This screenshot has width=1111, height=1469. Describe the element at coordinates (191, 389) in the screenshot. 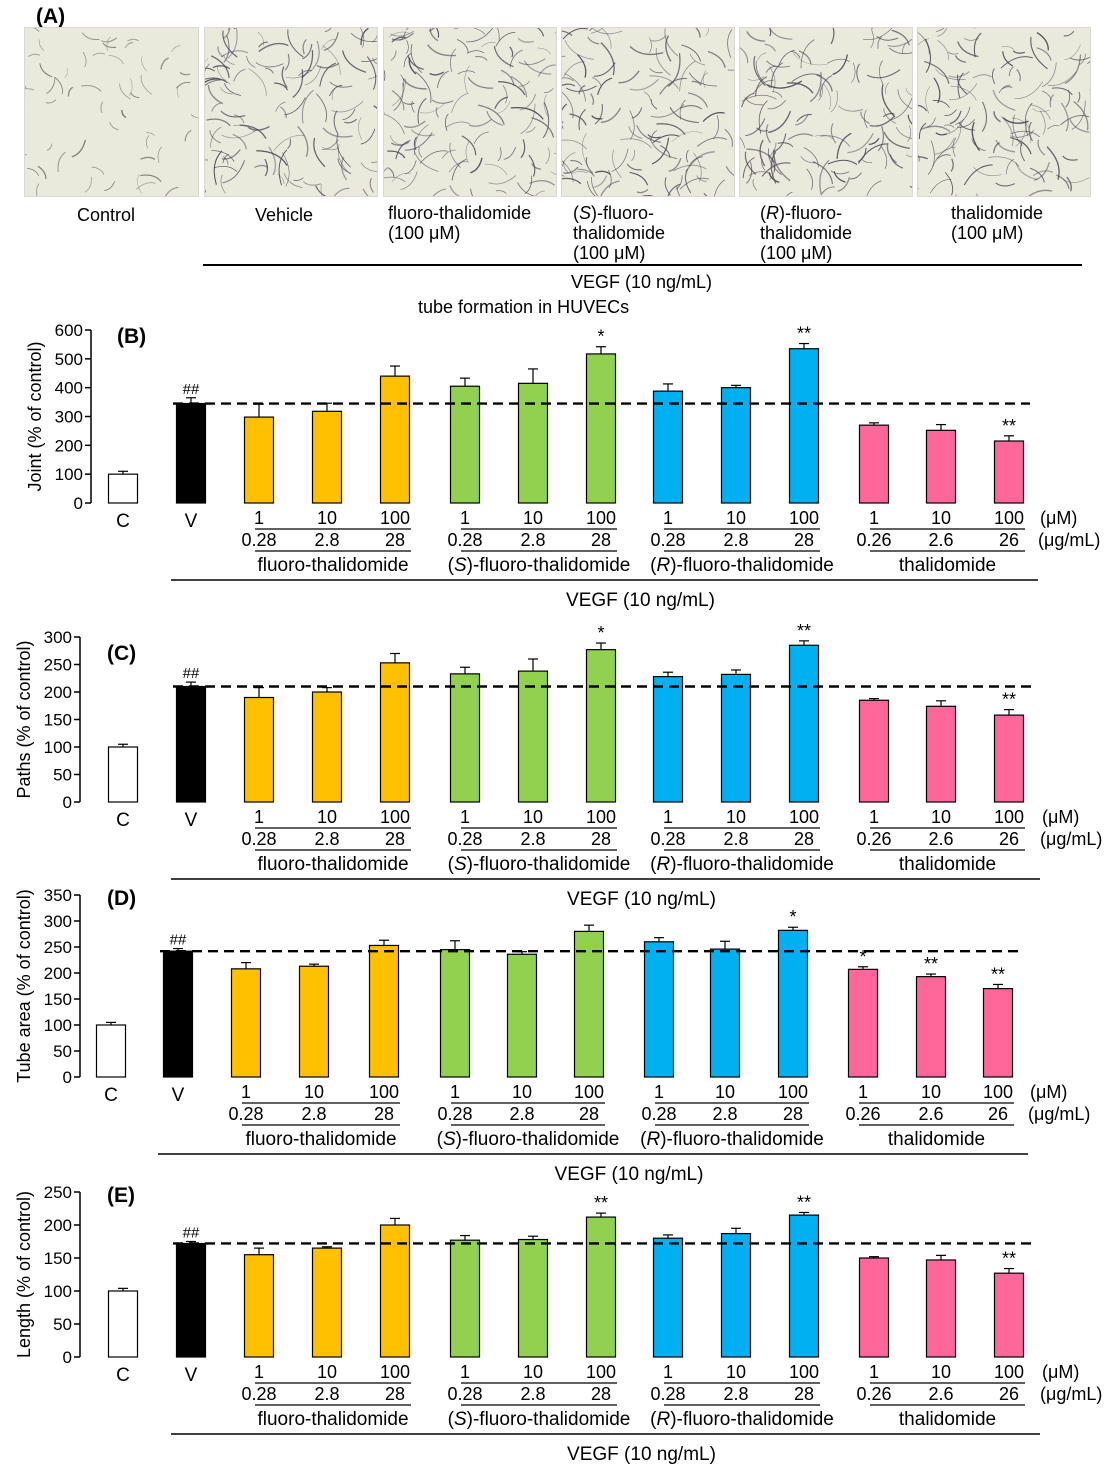

I see `significance-marker: ##` at that location.